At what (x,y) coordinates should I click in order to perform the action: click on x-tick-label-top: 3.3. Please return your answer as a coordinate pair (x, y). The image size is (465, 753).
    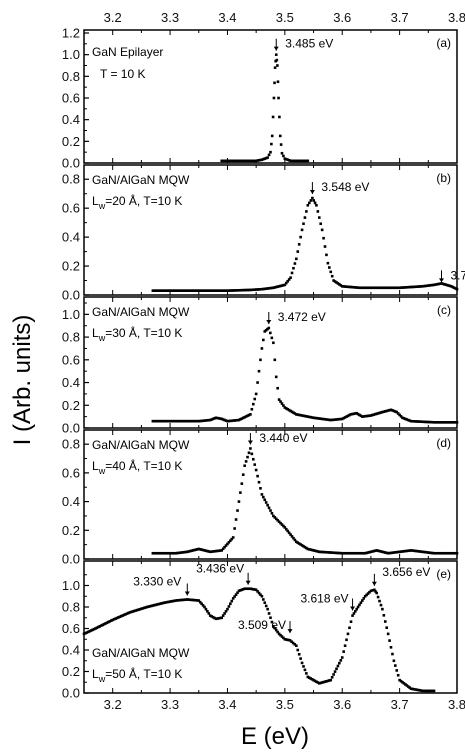
    Looking at the image, I should click on (170, 17).